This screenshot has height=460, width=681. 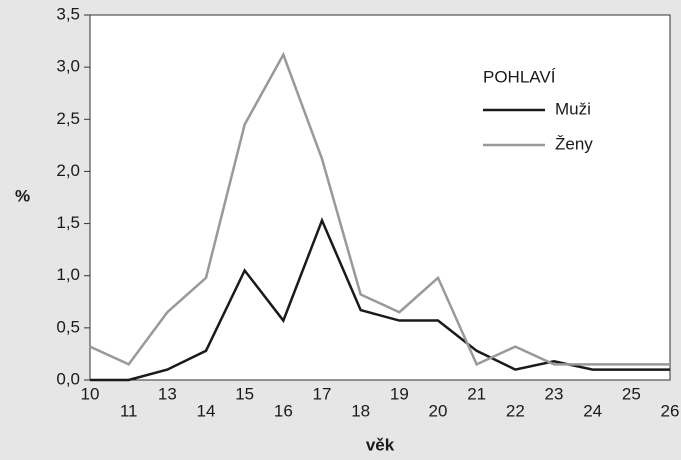 I want to click on legend-label: Ženy, so click(x=574, y=143).